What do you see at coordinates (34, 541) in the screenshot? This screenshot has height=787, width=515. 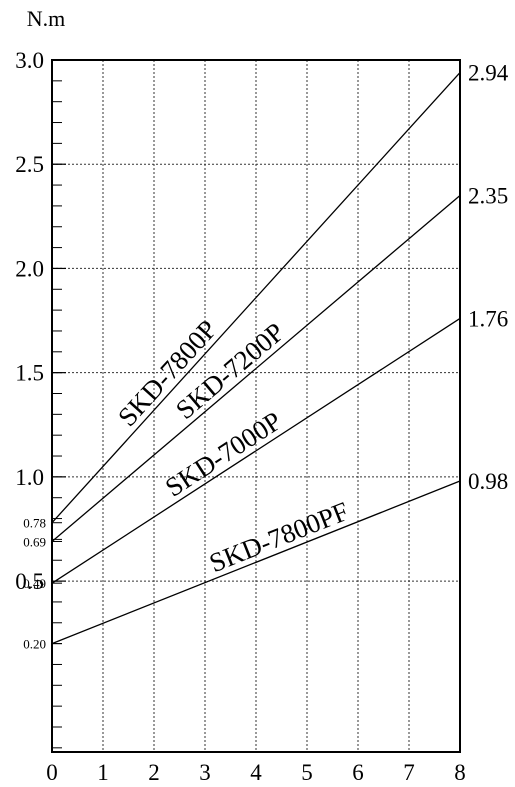 I see `y-value-label: 0.69` at bounding box center [34, 541].